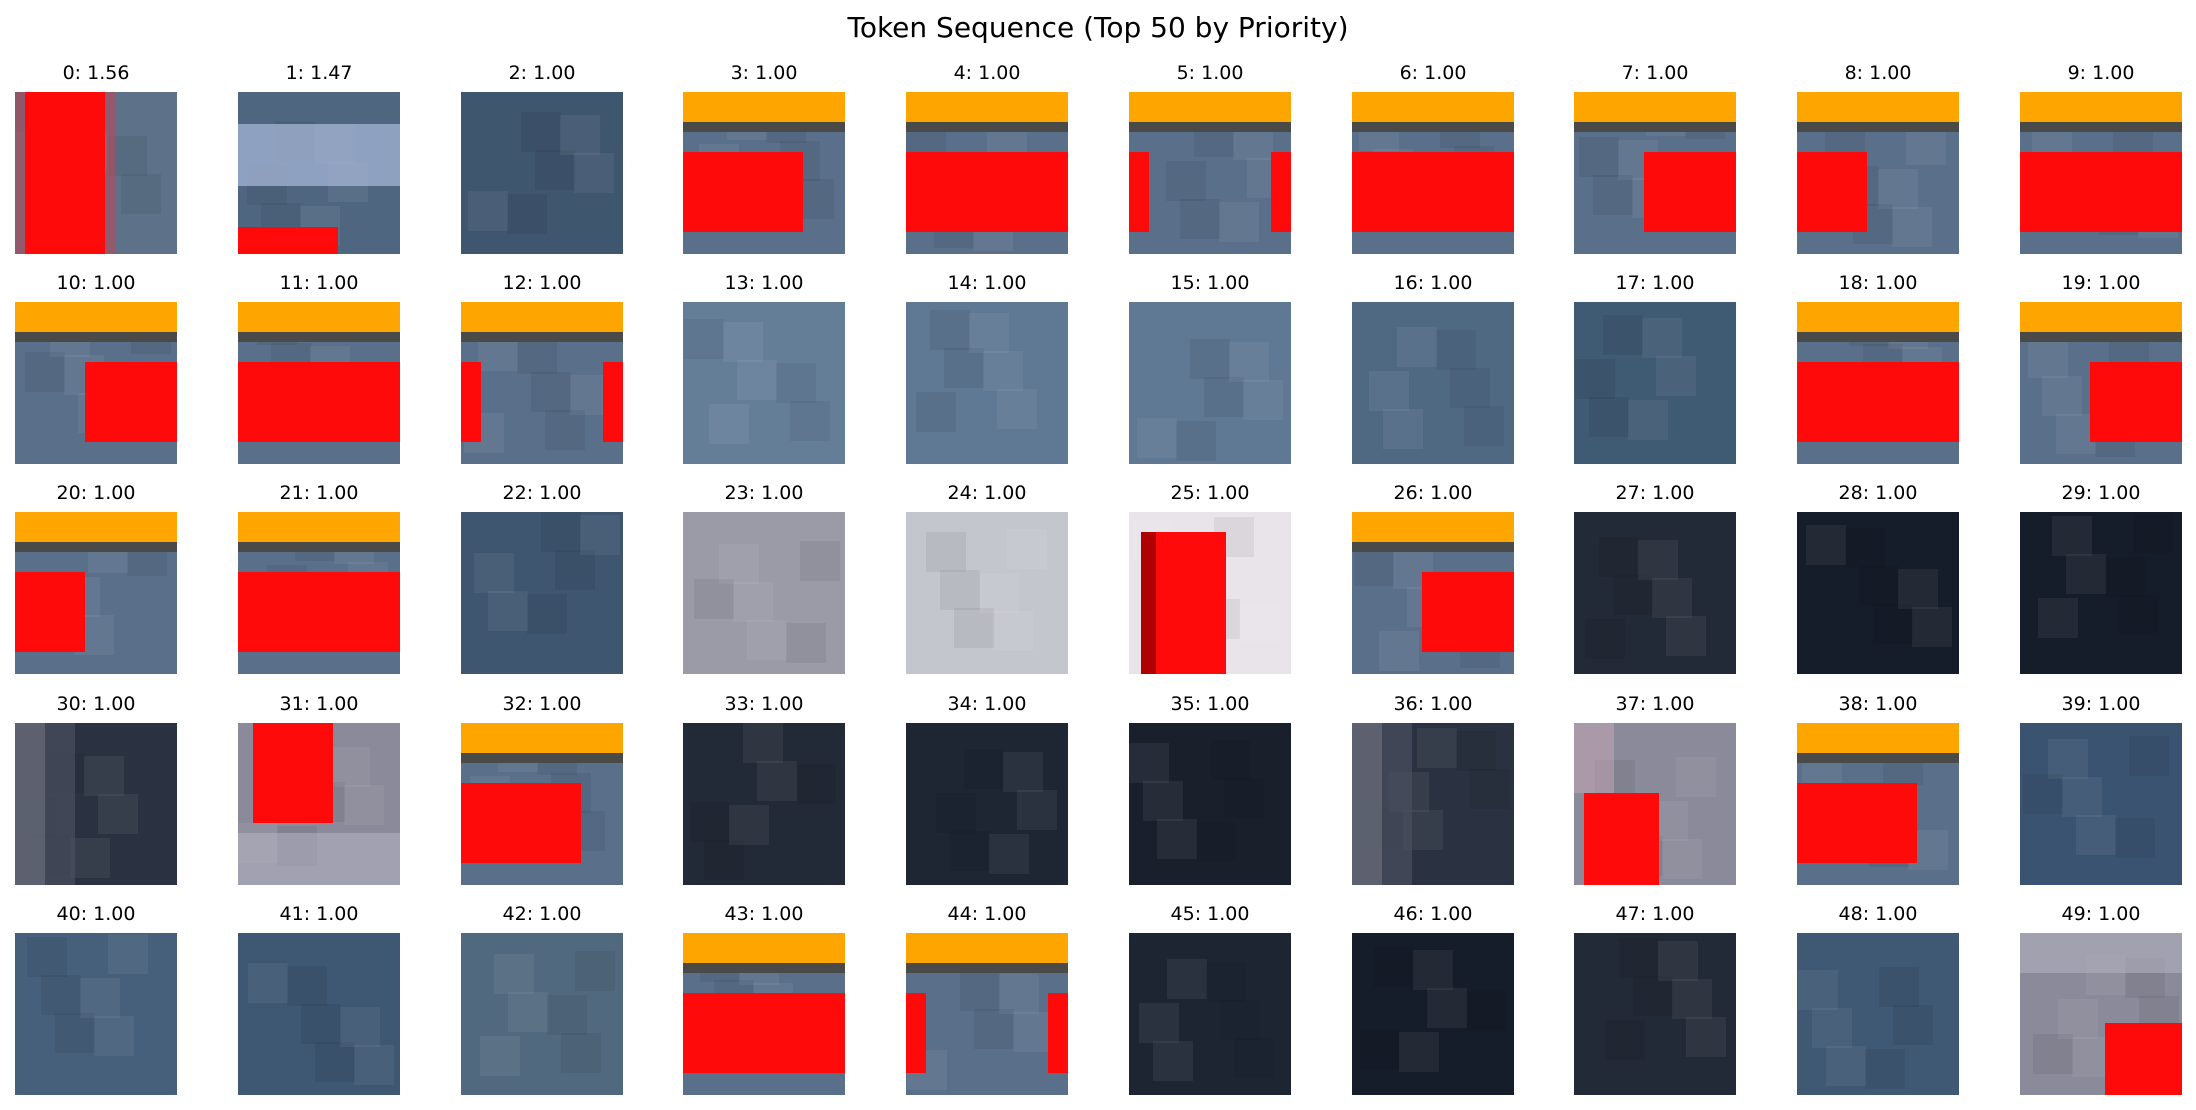 The image size is (2196, 1110). What do you see at coordinates (1433, 493) in the screenshot?
I see `token-label: 26: 1.00` at bounding box center [1433, 493].